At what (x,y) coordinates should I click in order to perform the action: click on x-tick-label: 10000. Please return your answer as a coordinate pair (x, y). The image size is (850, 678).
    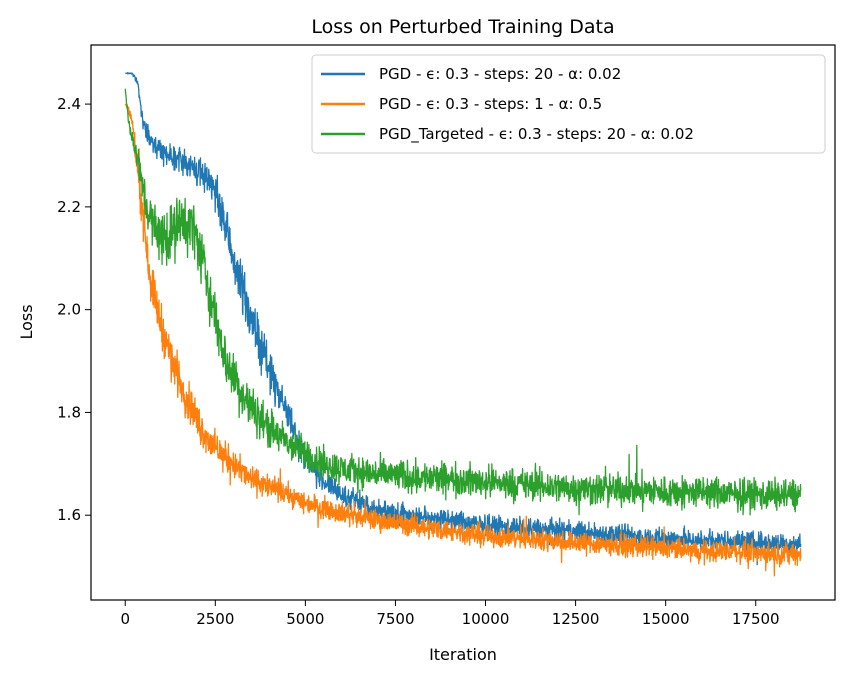
    Looking at the image, I should click on (486, 619).